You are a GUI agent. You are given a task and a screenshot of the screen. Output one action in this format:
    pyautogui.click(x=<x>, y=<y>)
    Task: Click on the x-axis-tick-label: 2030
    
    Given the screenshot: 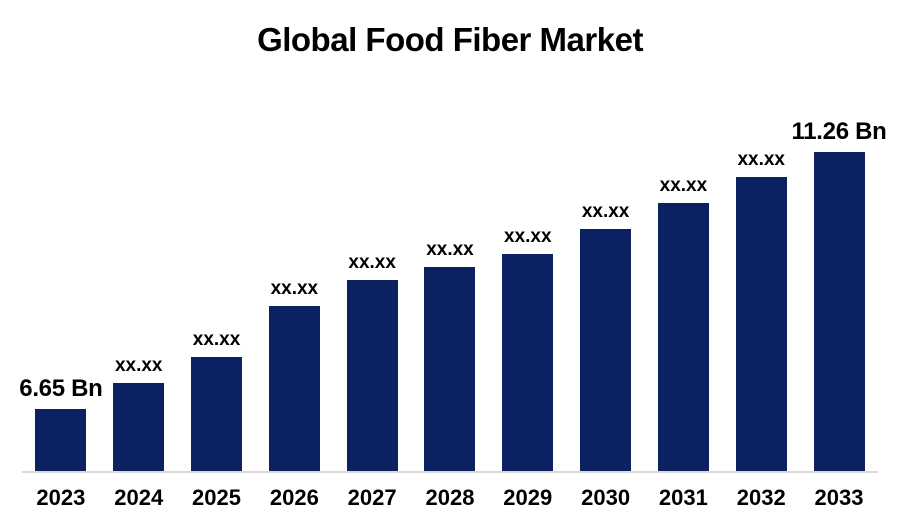 What is the action you would take?
    pyautogui.click(x=606, y=497)
    